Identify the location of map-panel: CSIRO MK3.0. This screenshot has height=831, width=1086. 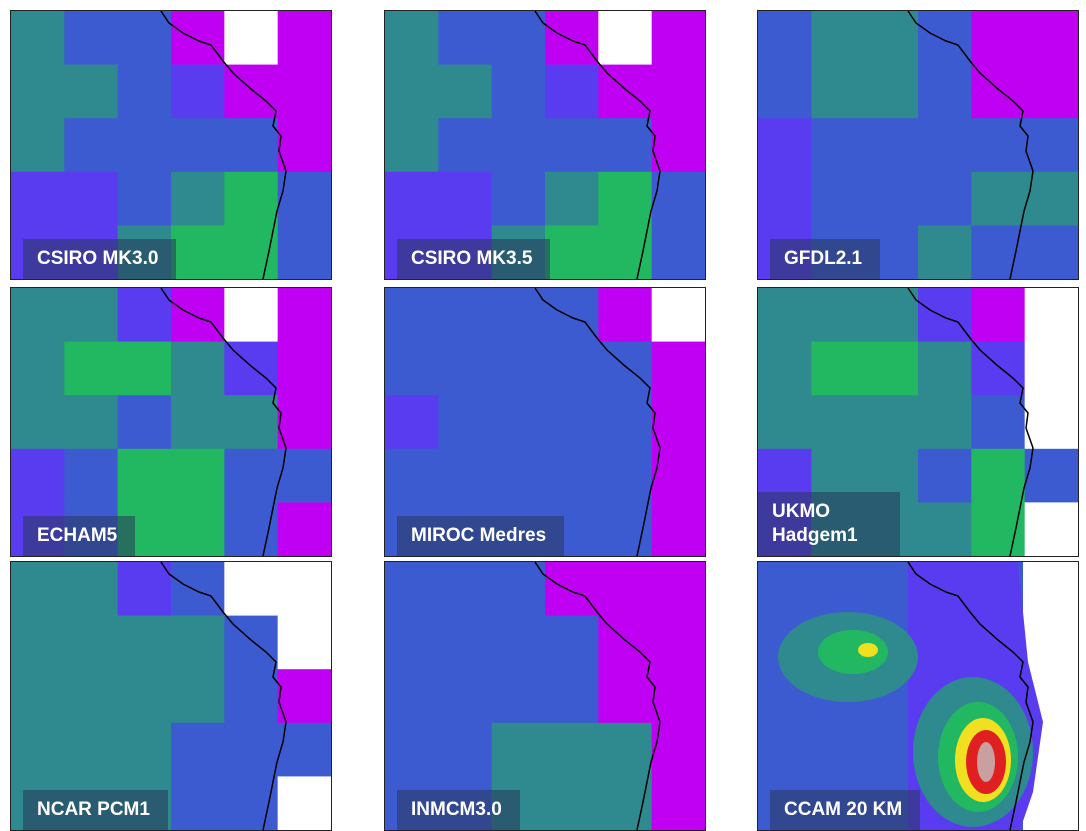
(171, 145).